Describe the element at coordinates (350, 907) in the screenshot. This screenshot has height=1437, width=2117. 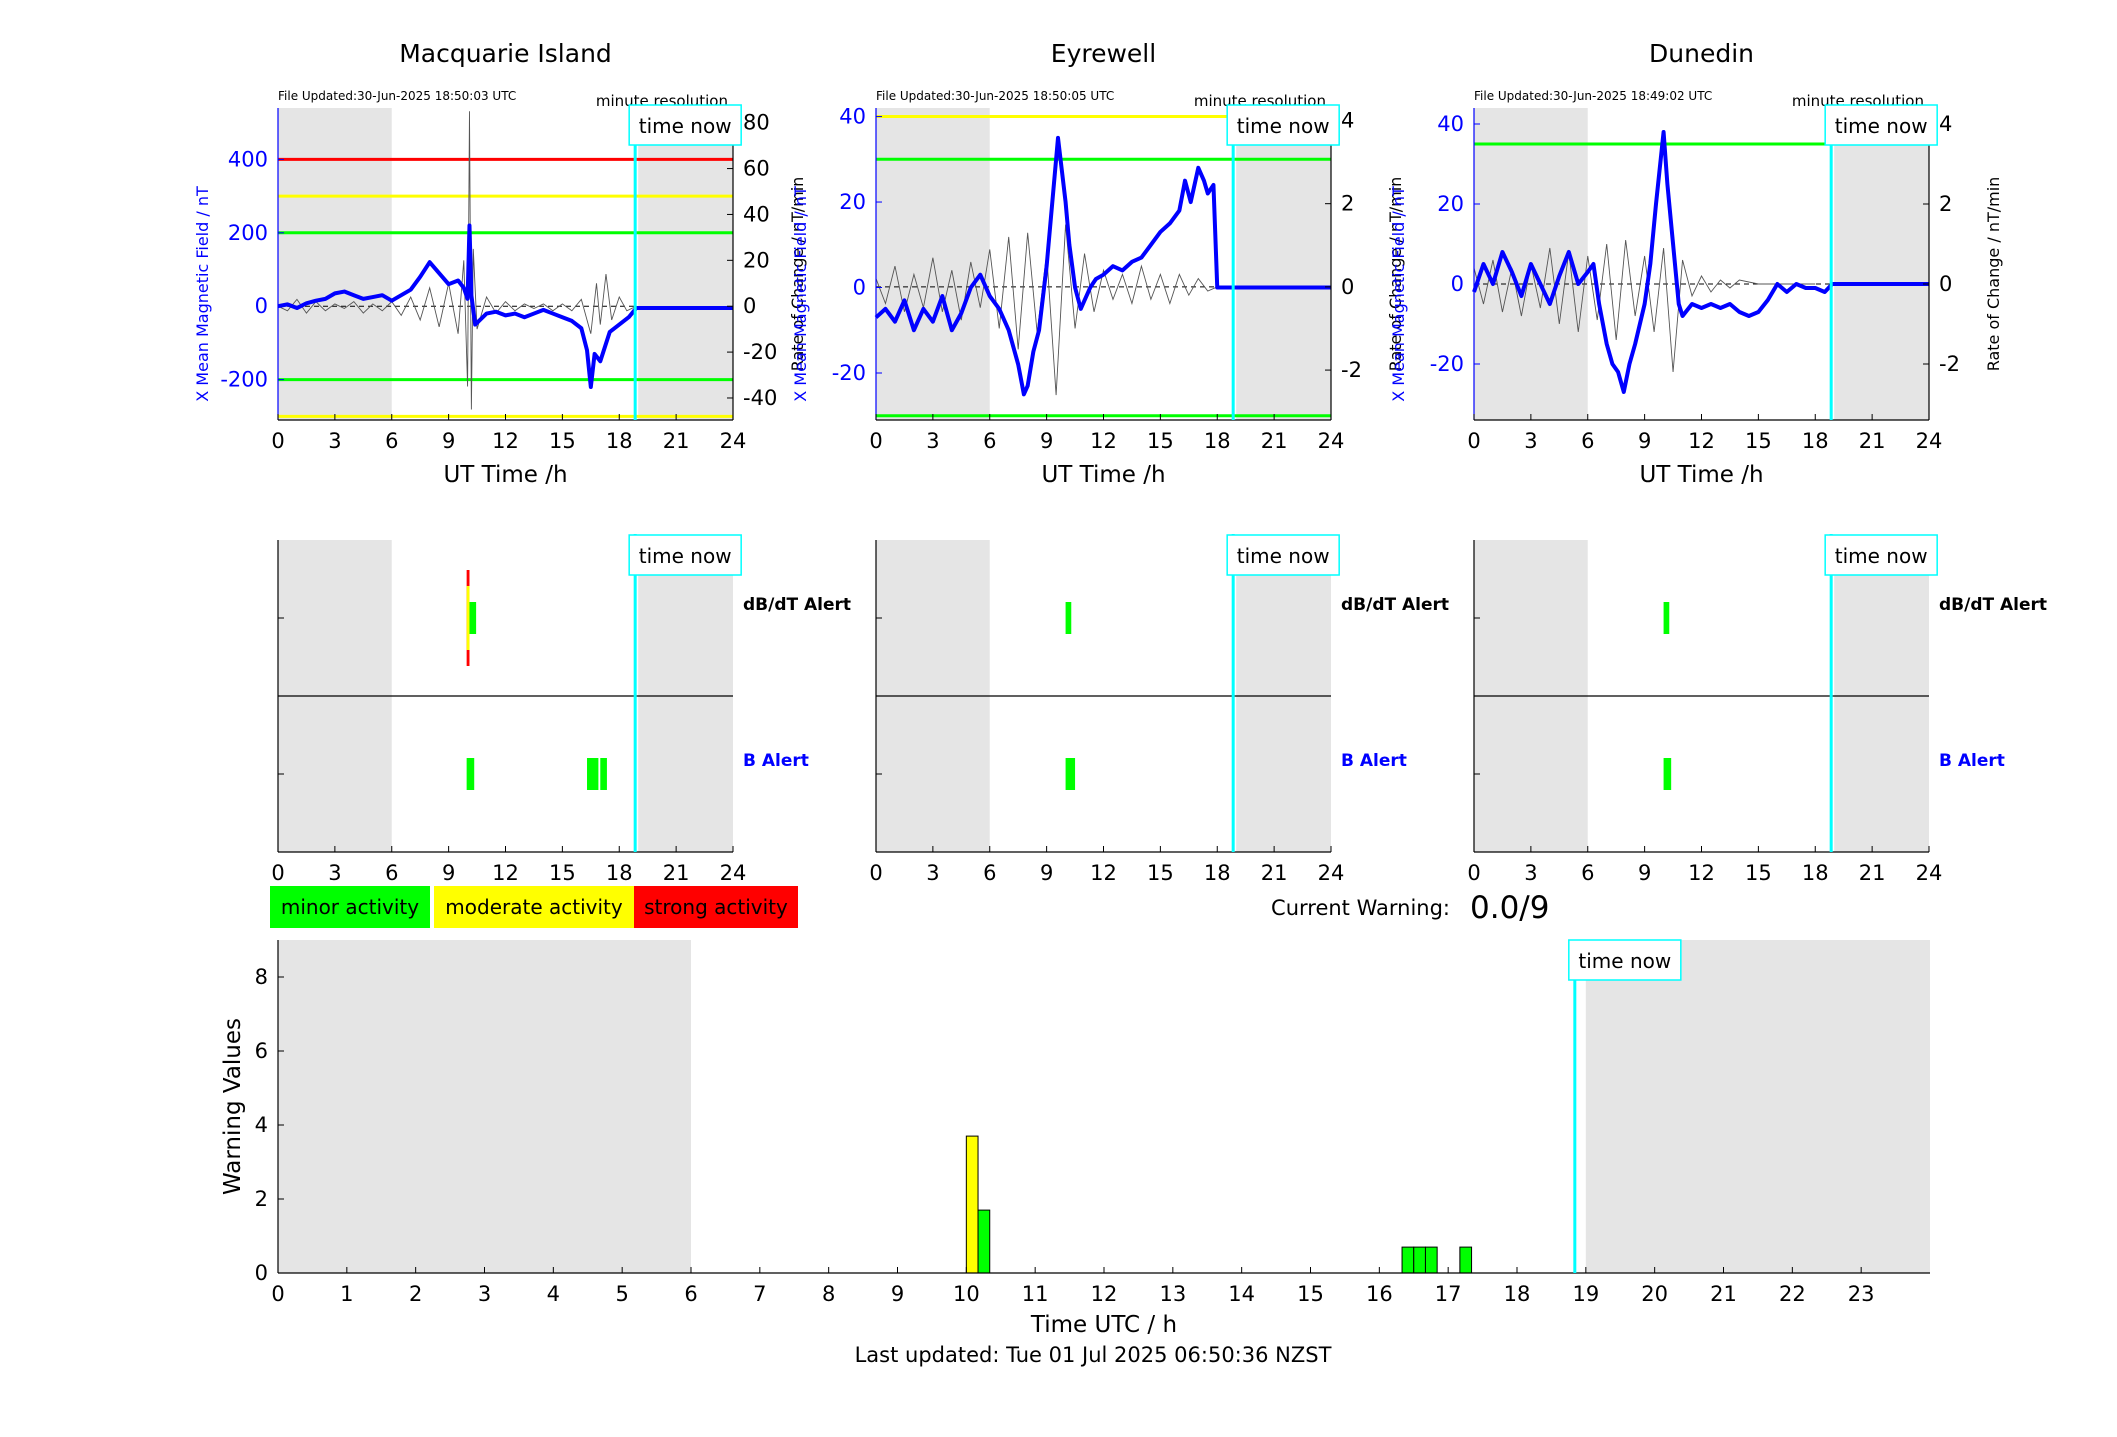
I see `legend-label: minor activity` at that location.